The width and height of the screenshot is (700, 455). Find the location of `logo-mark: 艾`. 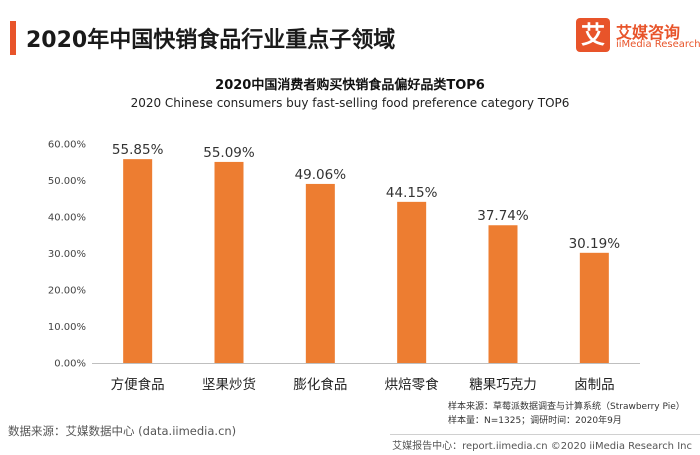

logo-mark: 艾 is located at coordinates (593, 35).